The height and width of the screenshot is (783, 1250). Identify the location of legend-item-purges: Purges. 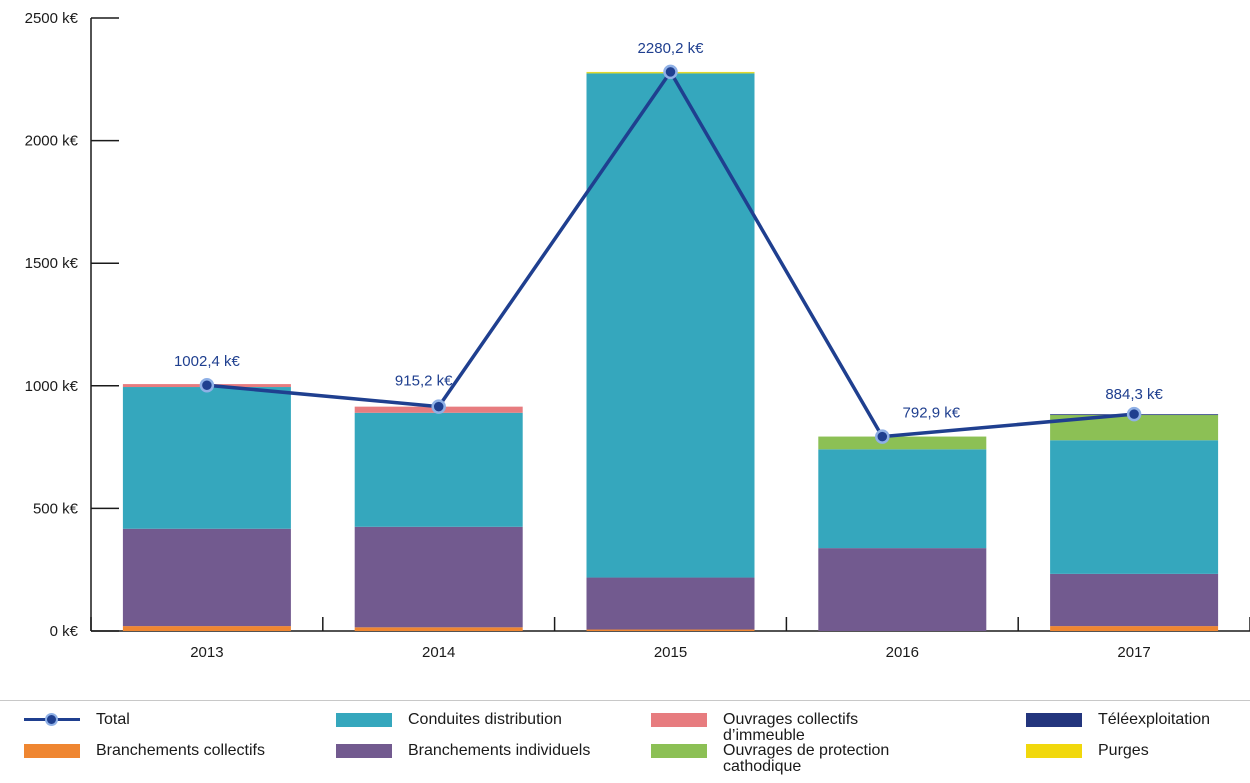
(1087, 751).